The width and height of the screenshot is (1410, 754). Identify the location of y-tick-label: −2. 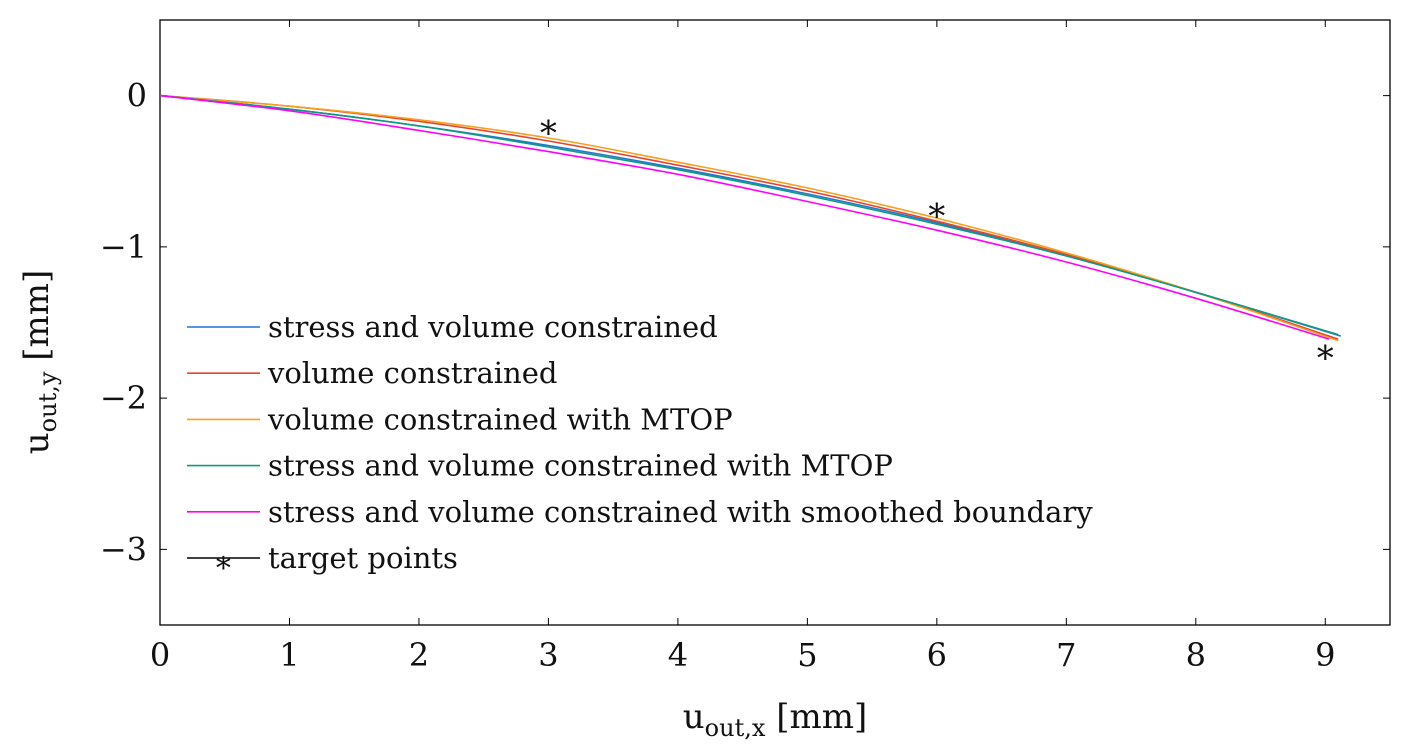
(123, 398).